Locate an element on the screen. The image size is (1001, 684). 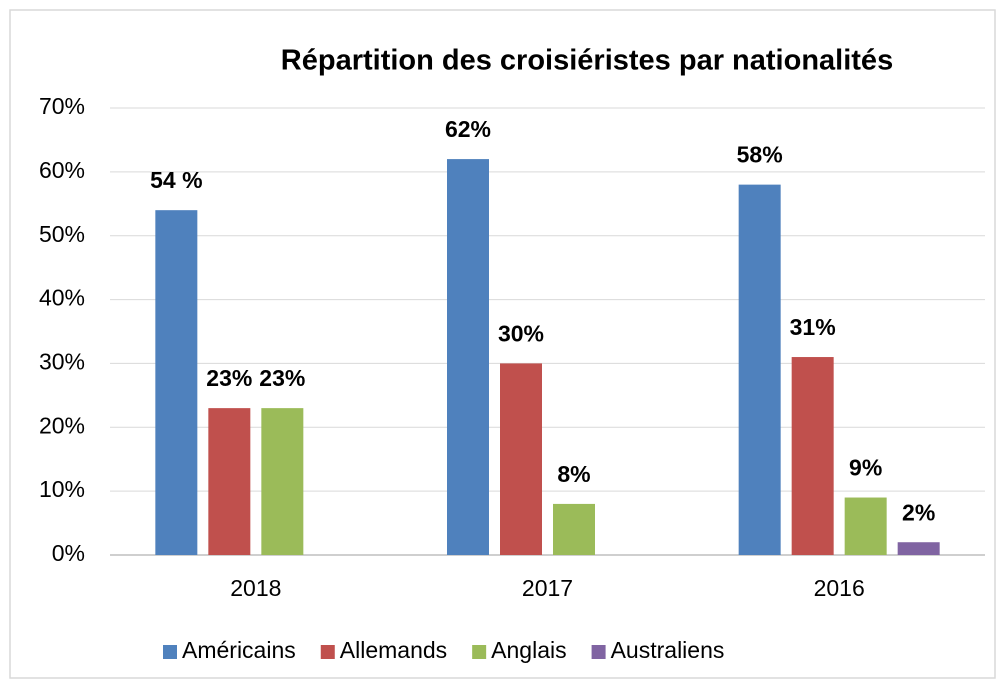
data-label: 31% is located at coordinates (813, 327).